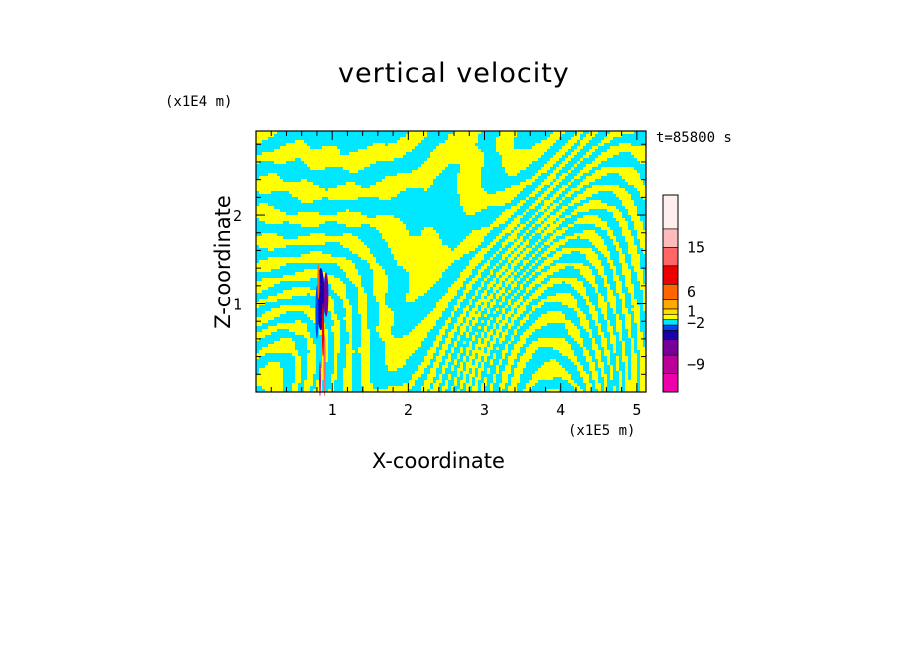  Describe the element at coordinates (696, 323) in the screenshot. I see `colorbar-tick-label: −2` at that location.